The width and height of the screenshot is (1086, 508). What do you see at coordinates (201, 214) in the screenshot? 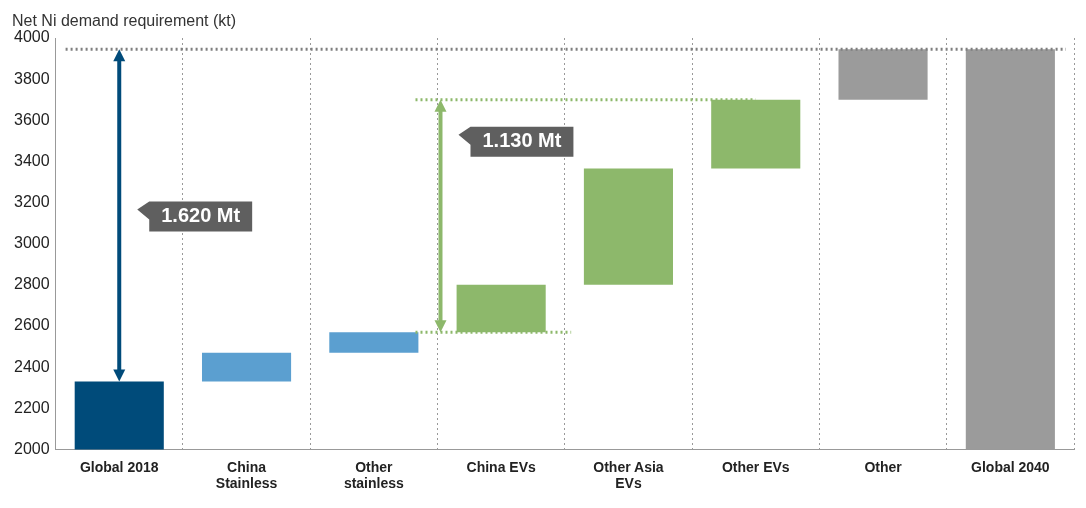
I see `annotation: 1.620 Mt` at bounding box center [201, 214].